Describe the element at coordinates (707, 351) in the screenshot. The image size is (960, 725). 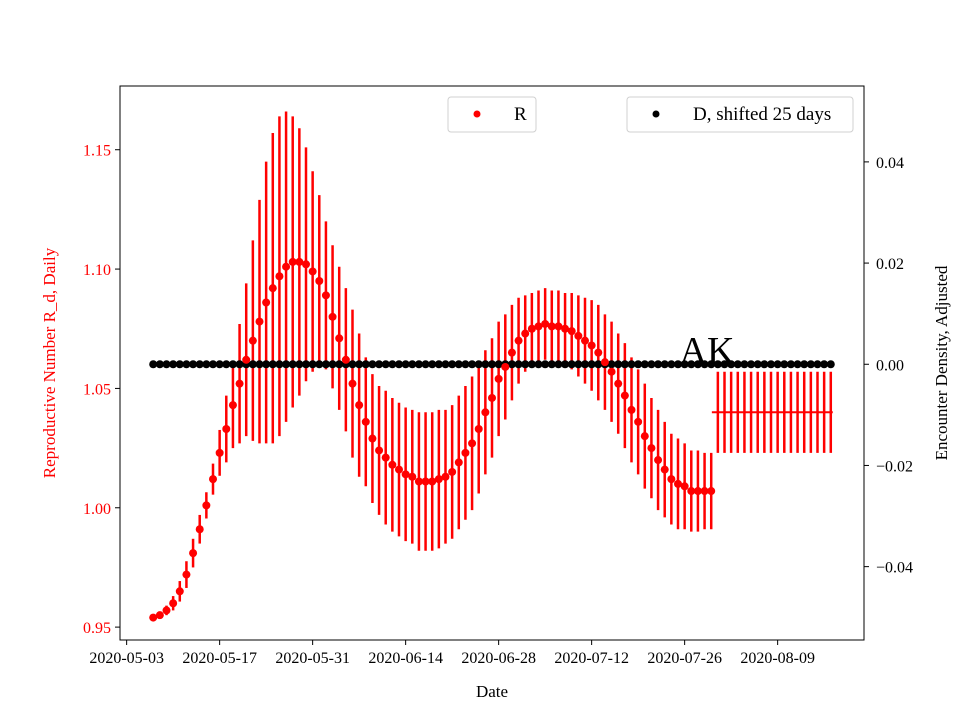
I see `annotation-label: AK` at that location.